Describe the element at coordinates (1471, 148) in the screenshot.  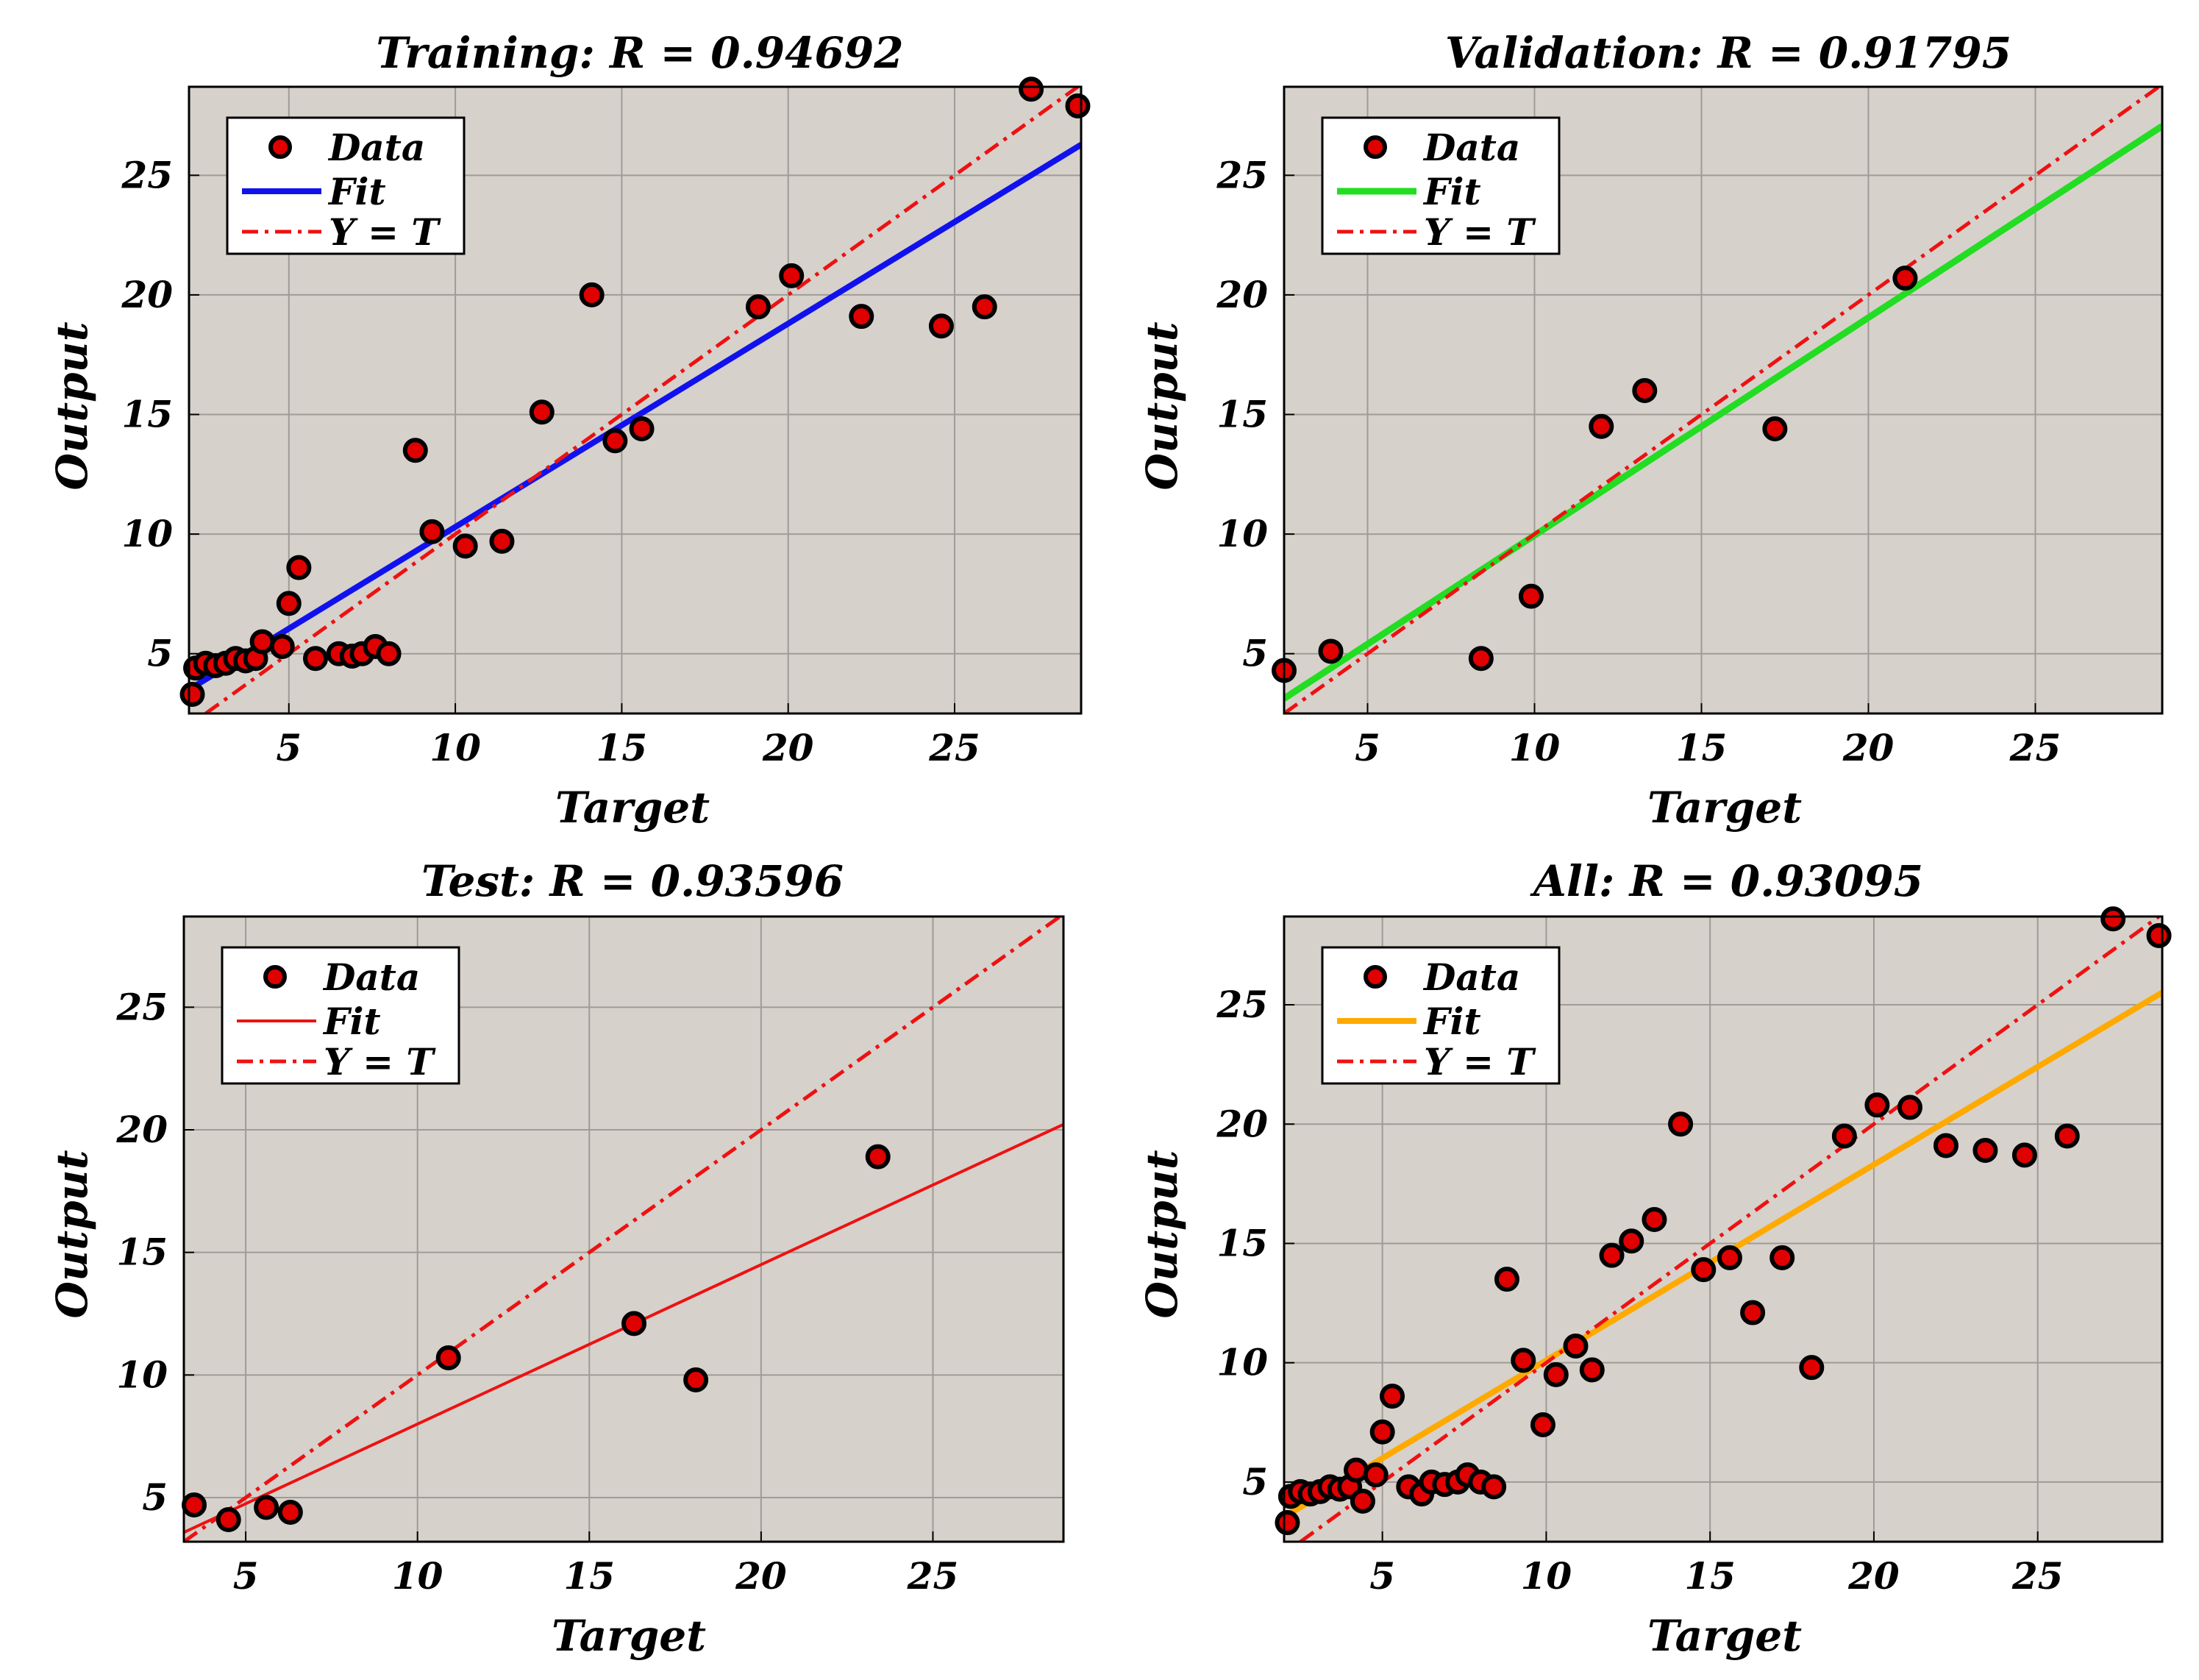
I see `legend-label-data: Data` at that location.